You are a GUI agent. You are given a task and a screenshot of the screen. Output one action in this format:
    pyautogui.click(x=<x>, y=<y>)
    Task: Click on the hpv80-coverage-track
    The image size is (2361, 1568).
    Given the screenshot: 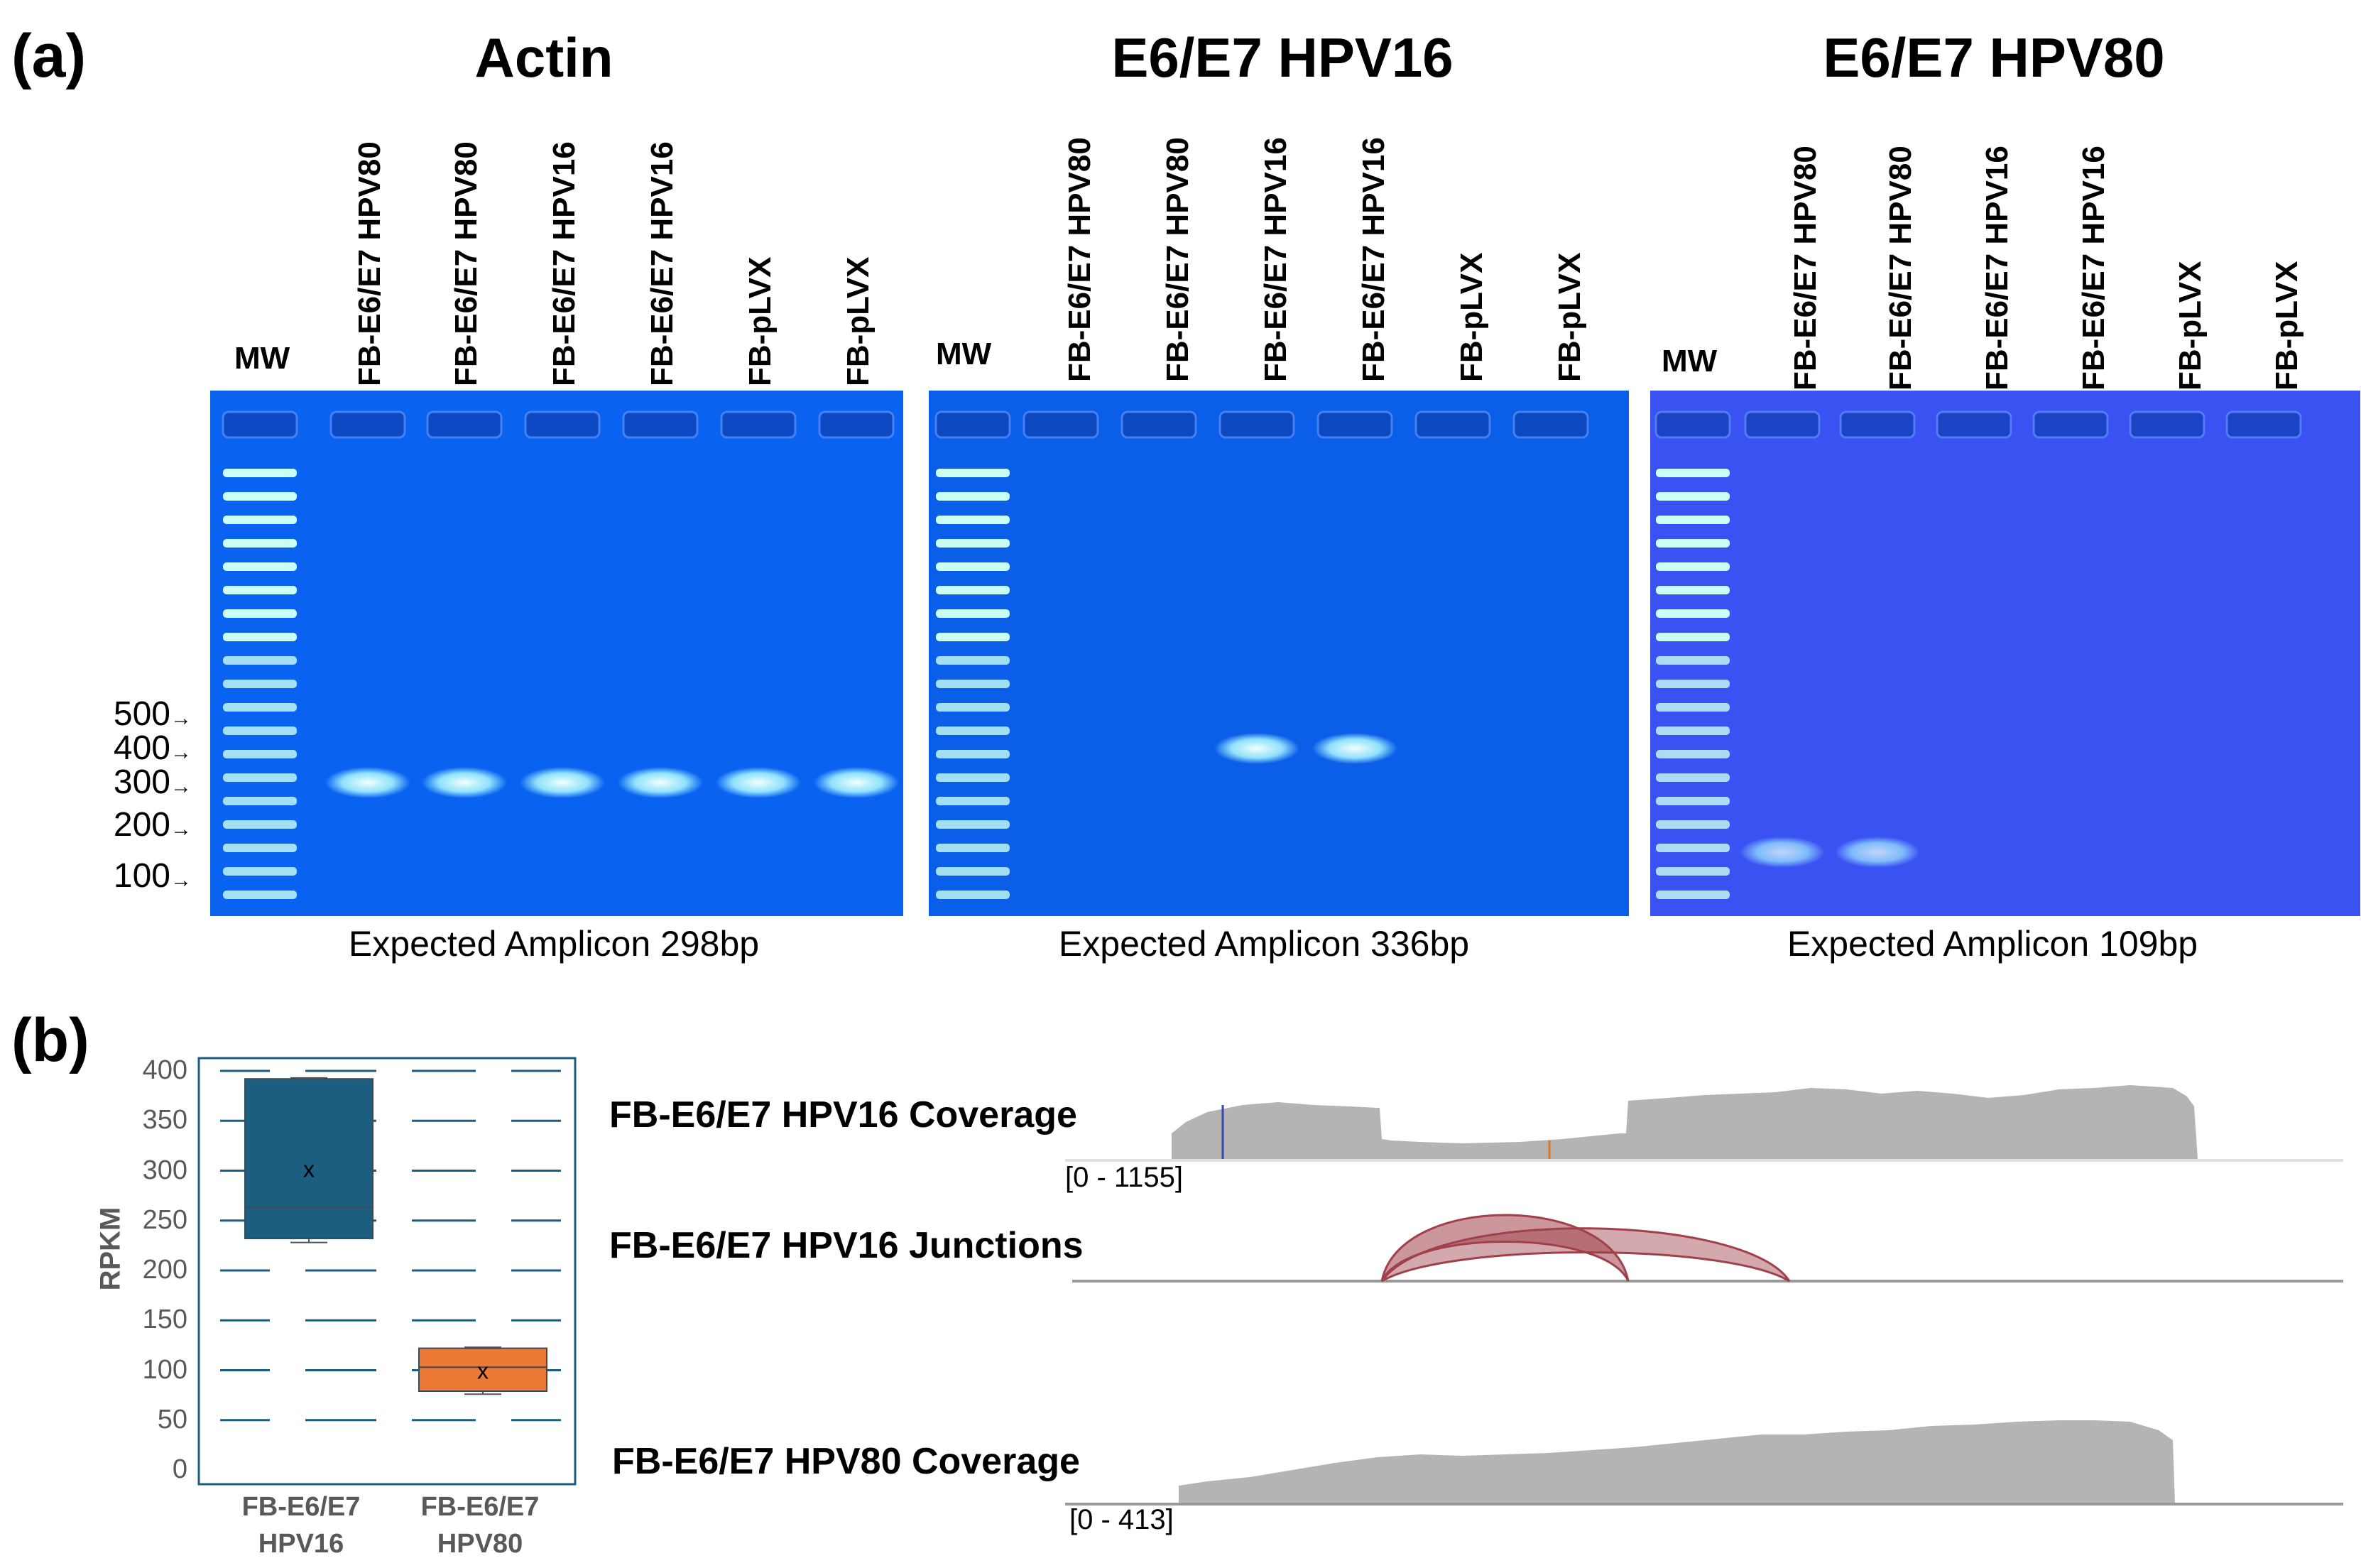 What is the action you would take?
    pyautogui.click(x=1677, y=1461)
    